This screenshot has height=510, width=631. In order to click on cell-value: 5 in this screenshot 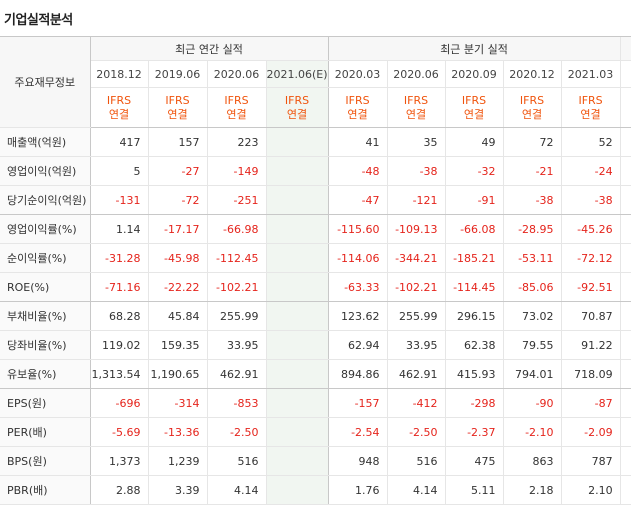, I will do `click(118, 171)`.